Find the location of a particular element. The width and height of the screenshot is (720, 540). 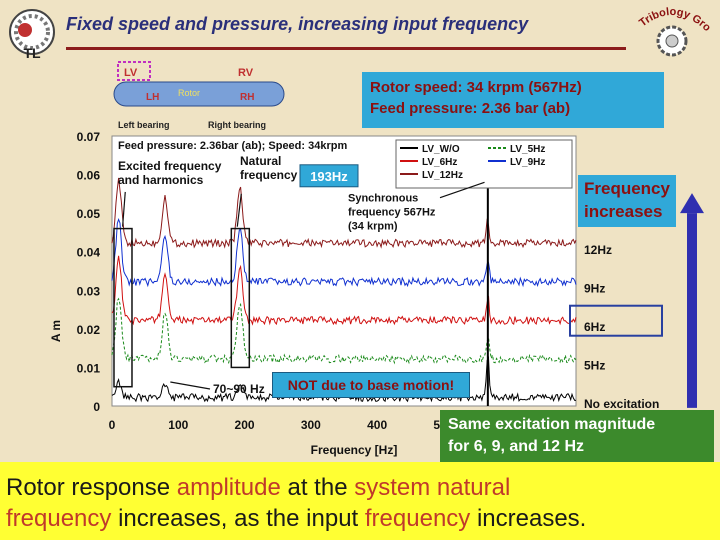

series-side-label: 6Hz is located at coordinates (594, 327).